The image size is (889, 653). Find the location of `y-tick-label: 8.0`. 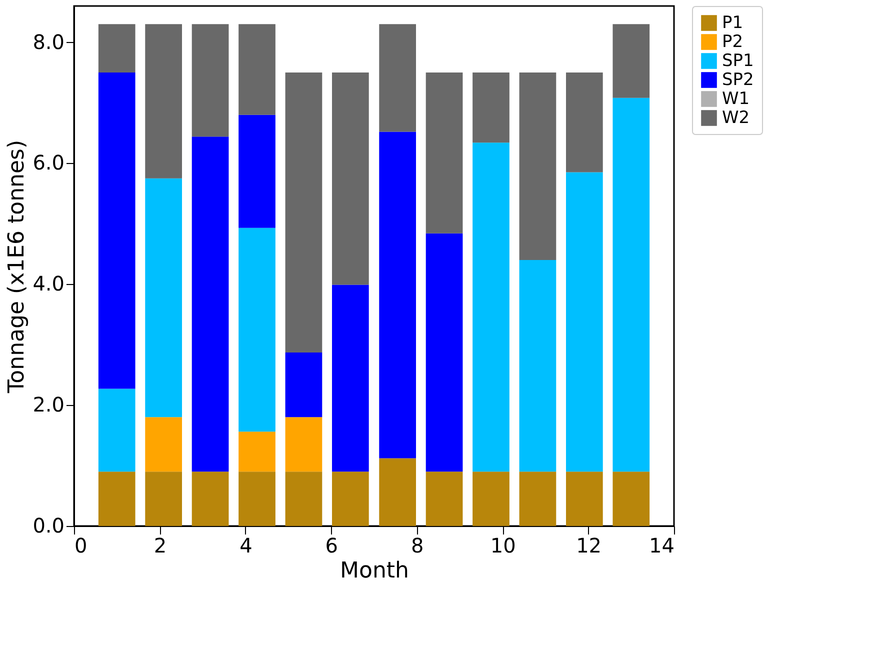

y-tick-label: 8.0 is located at coordinates (48, 42).